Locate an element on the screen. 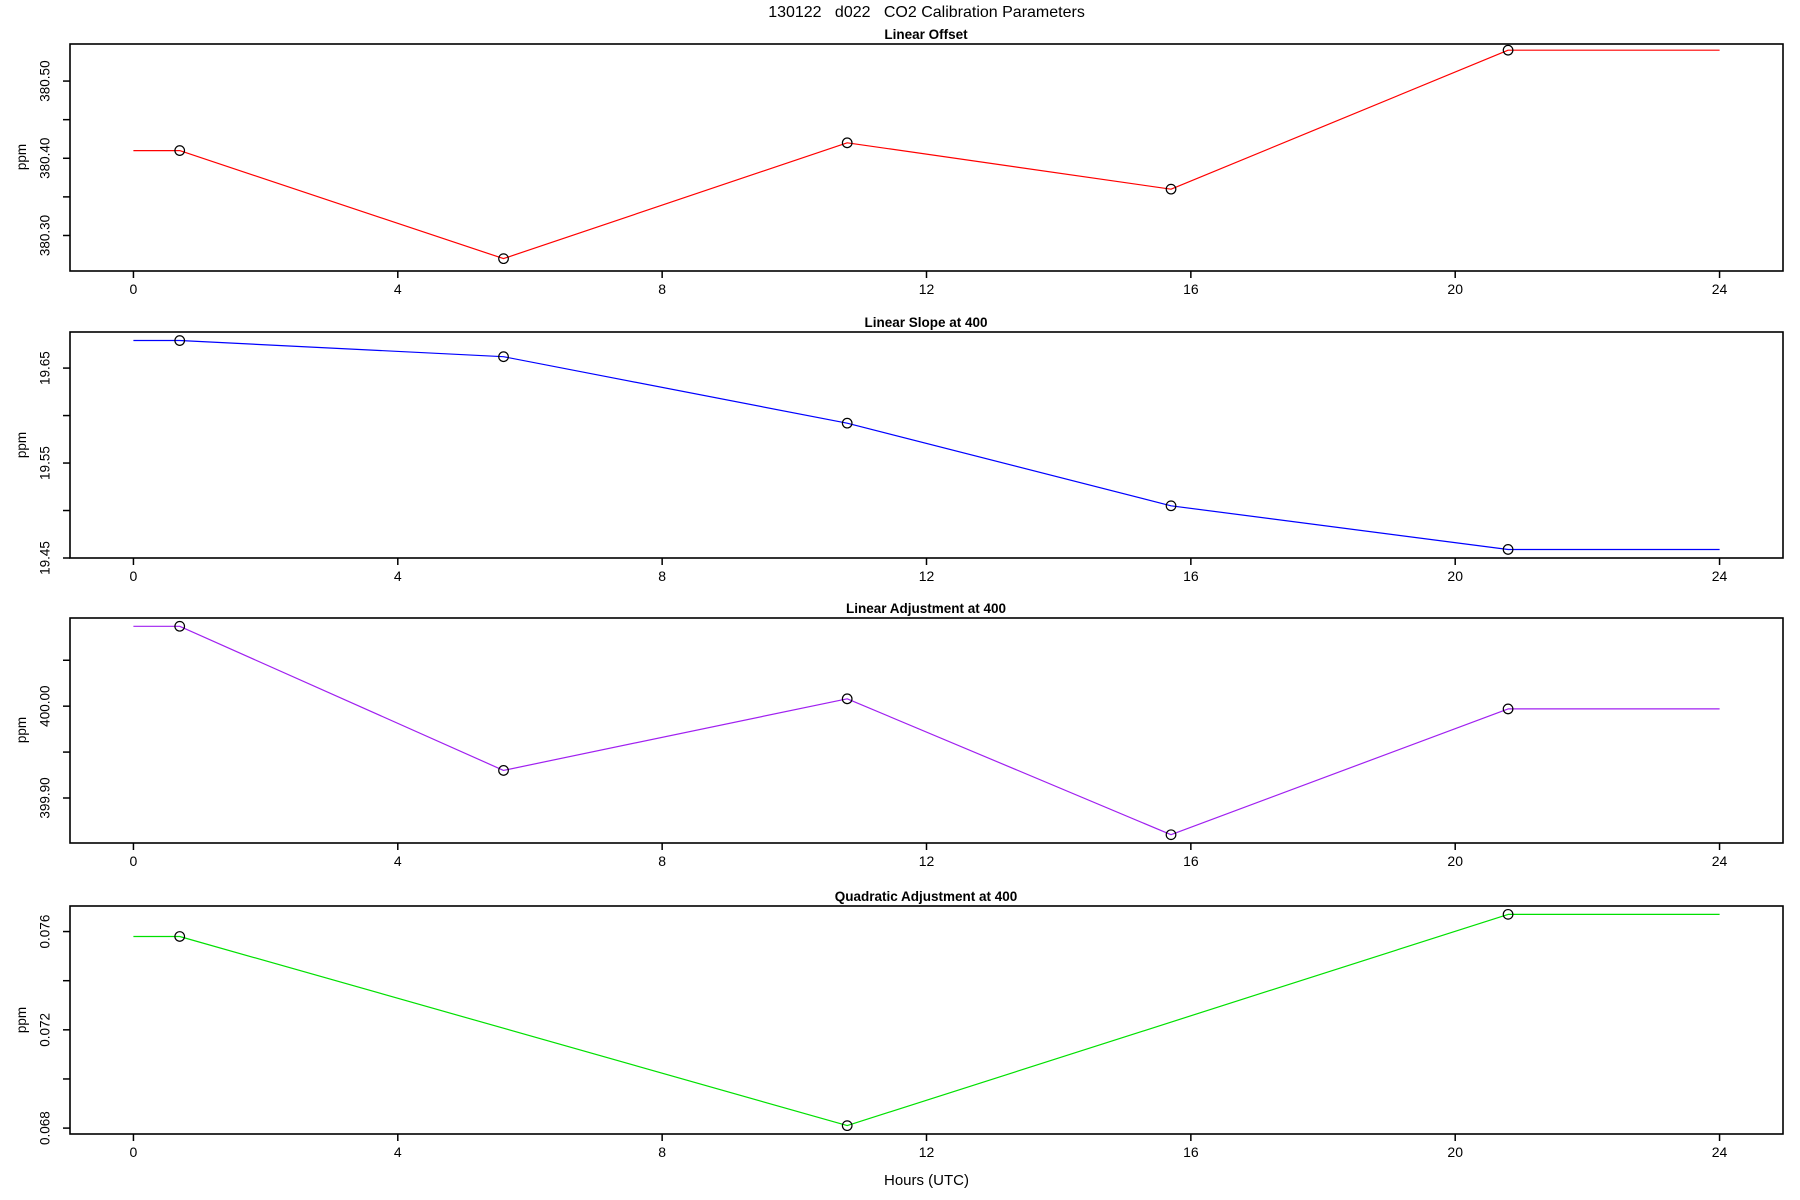  y-tick-label: 380.50 is located at coordinates (45, 80).